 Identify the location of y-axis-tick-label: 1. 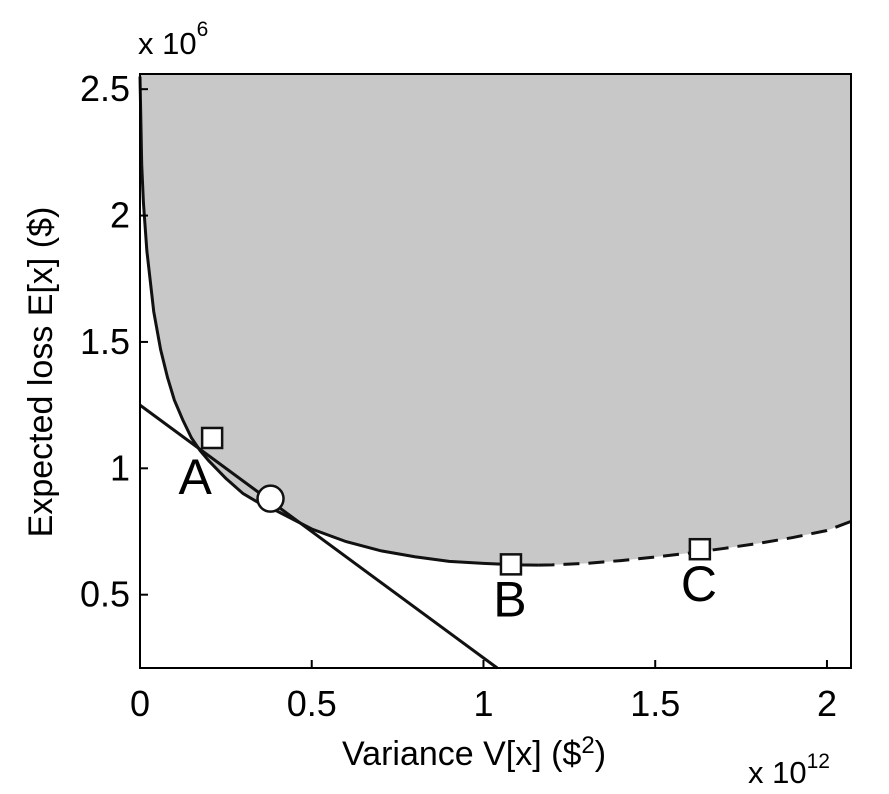
(120, 467).